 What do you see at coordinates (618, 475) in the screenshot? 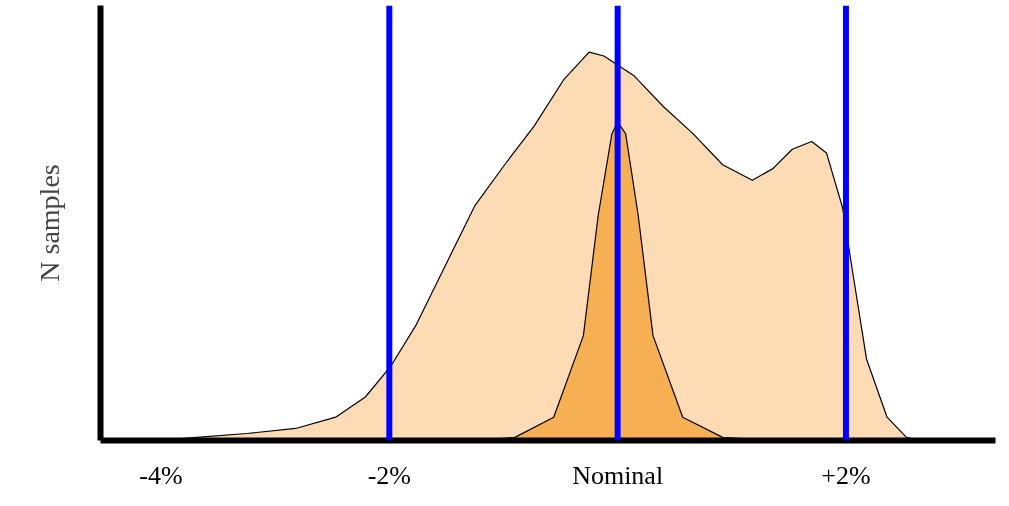
I see `x-tick-label: Nominal` at bounding box center [618, 475].